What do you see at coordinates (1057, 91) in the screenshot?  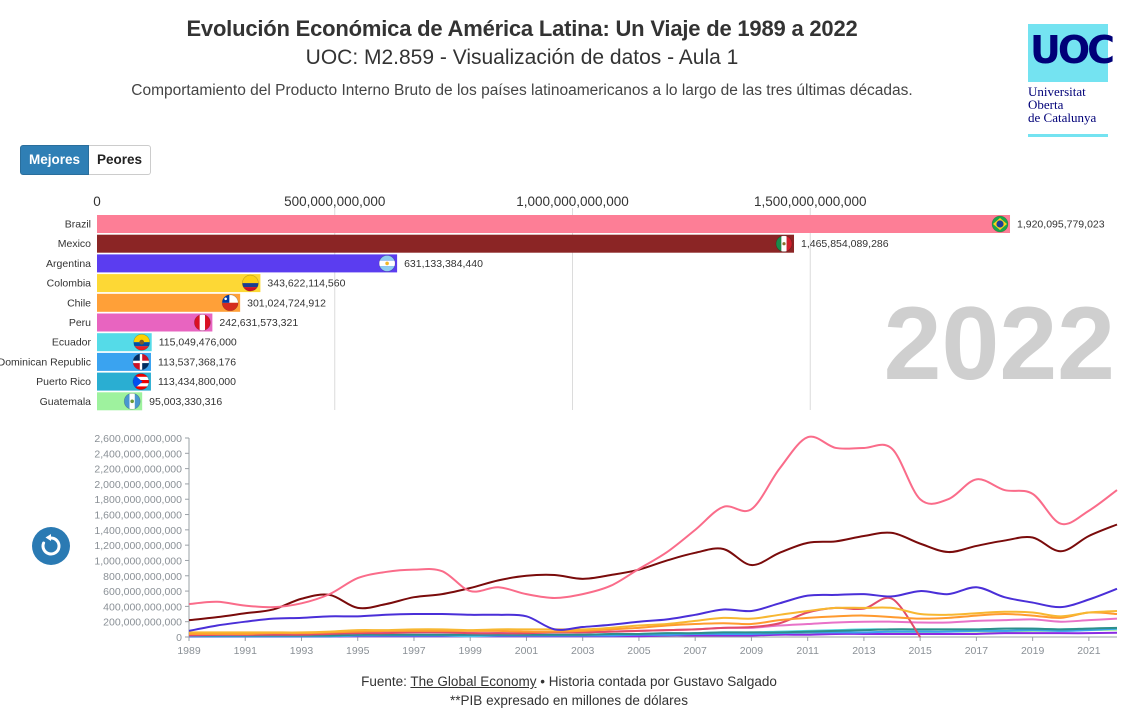 I see `logo-line-1: Universitat` at bounding box center [1057, 91].